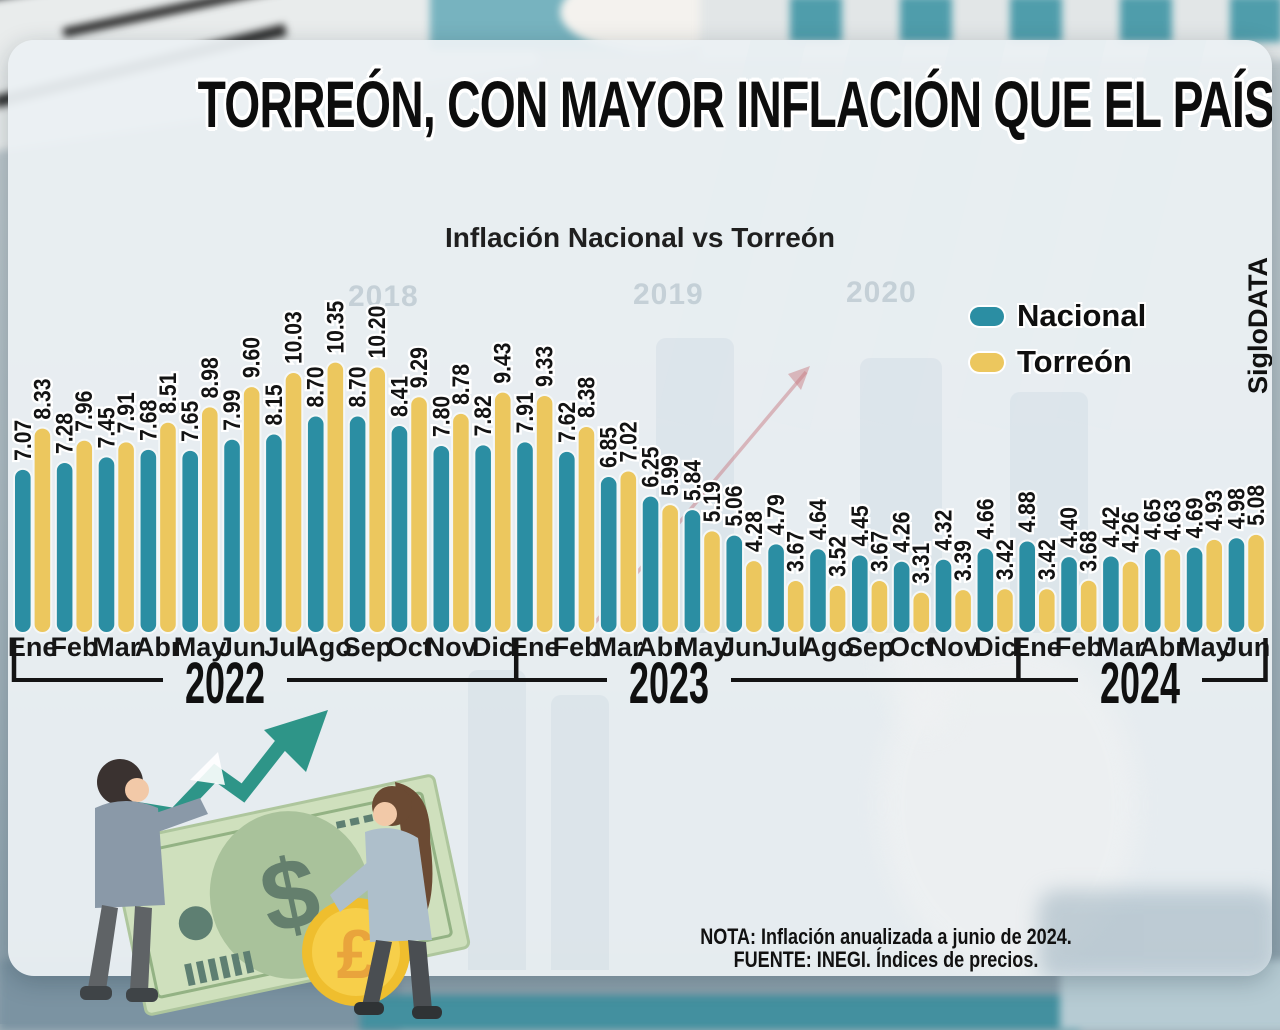 This screenshot has height=1030, width=1280. Describe the element at coordinates (712, 581) in the screenshot. I see `bar-torreón-may-16` at that location.